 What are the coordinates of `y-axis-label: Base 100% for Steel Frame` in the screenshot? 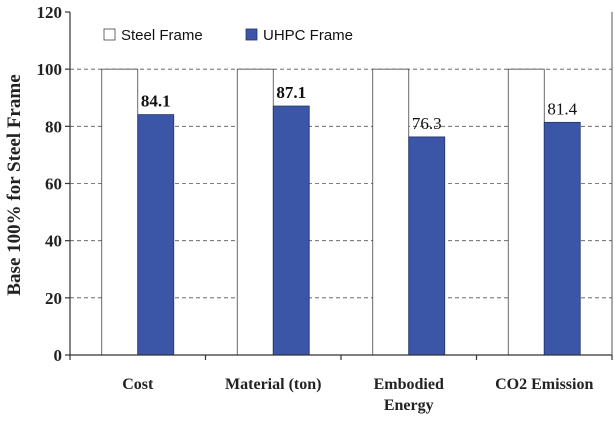 It's located at (14, 184).